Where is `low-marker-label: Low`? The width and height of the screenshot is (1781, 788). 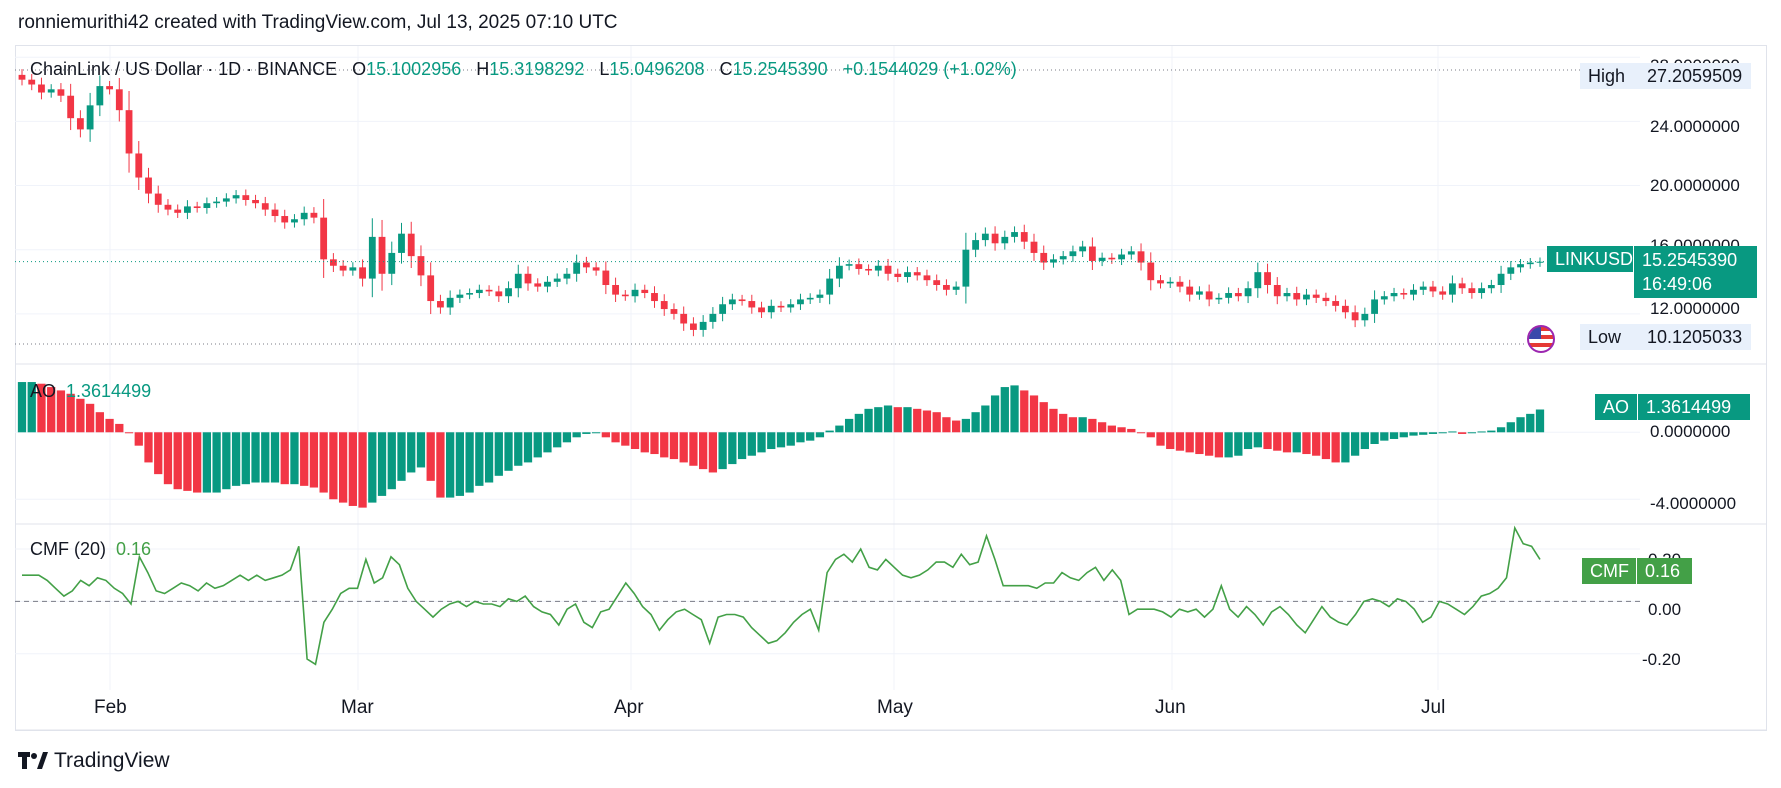
low-marker-label: Low is located at coordinates (1609, 337).